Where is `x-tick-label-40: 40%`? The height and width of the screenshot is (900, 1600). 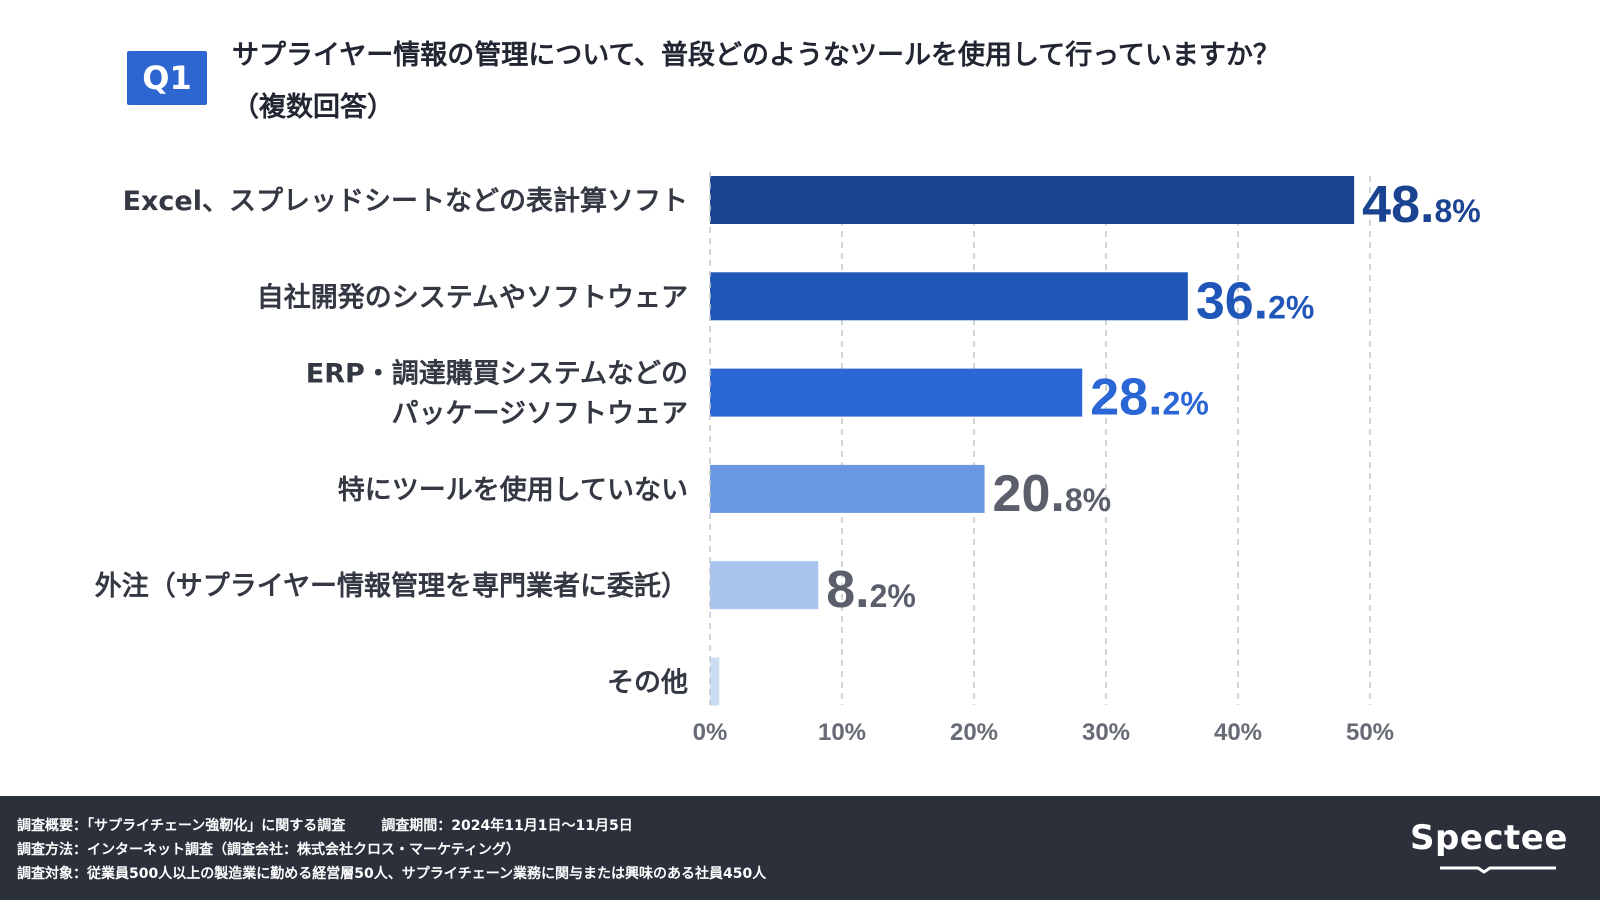 x-tick-label-40: 40% is located at coordinates (1238, 732).